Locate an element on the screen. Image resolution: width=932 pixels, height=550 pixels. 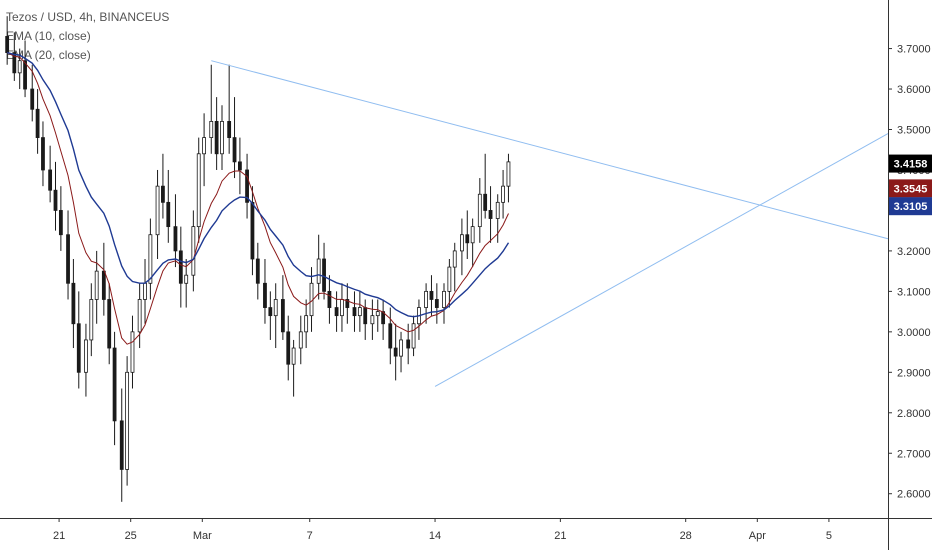
time-tick-label: 28 is located at coordinates (686, 536).